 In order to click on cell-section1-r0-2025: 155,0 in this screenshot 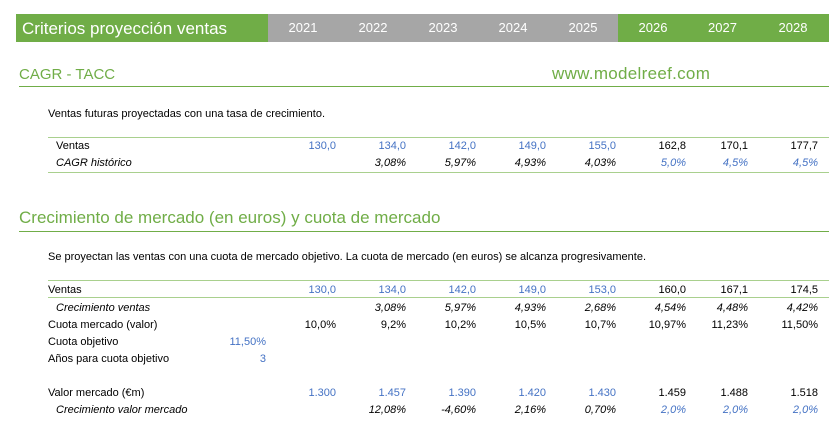, I will do `click(602, 146)`.